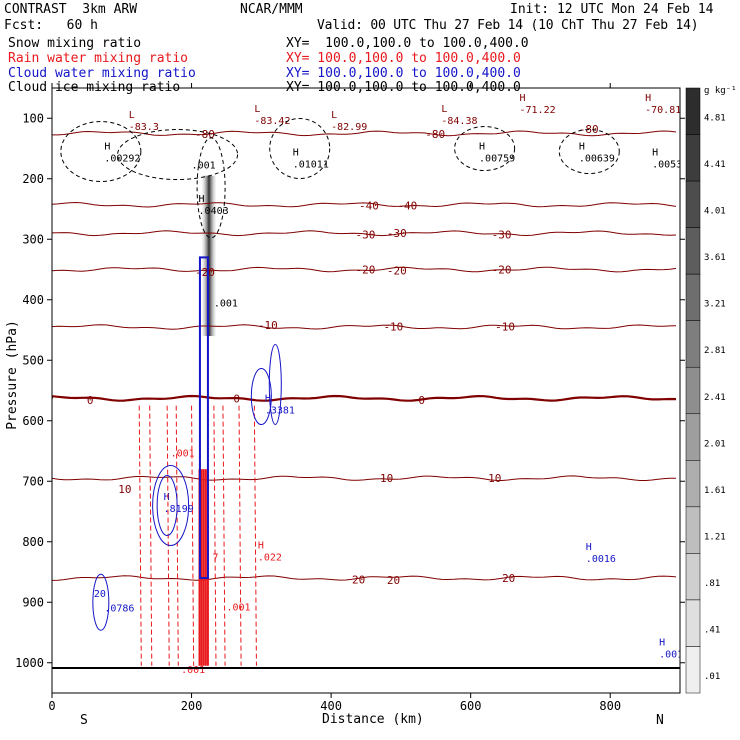 This screenshot has height=740, width=740. I want to click on x-tick-label: 200, so click(192, 706).